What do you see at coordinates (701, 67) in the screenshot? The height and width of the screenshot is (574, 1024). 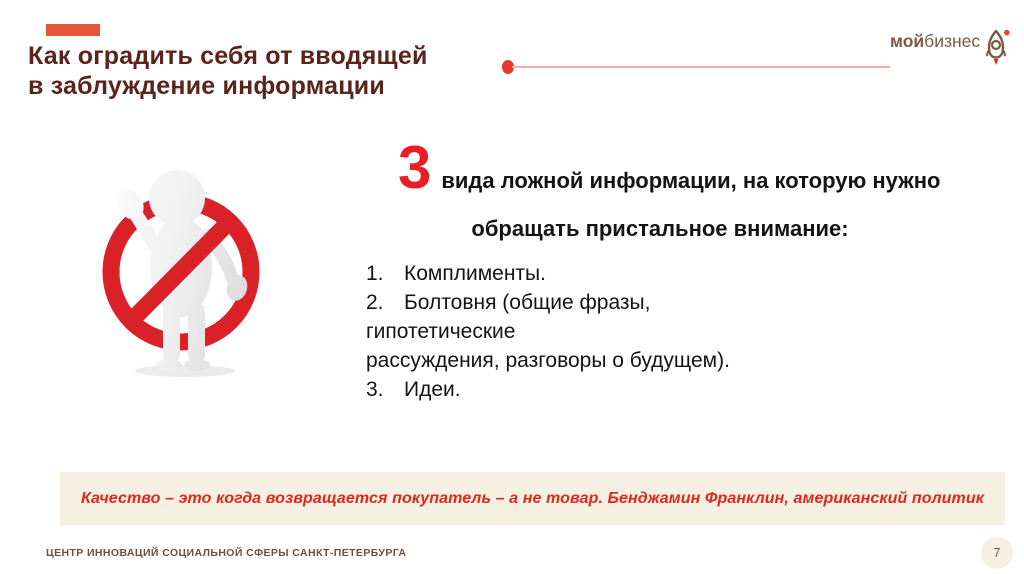 I see `title-divider-line` at bounding box center [701, 67].